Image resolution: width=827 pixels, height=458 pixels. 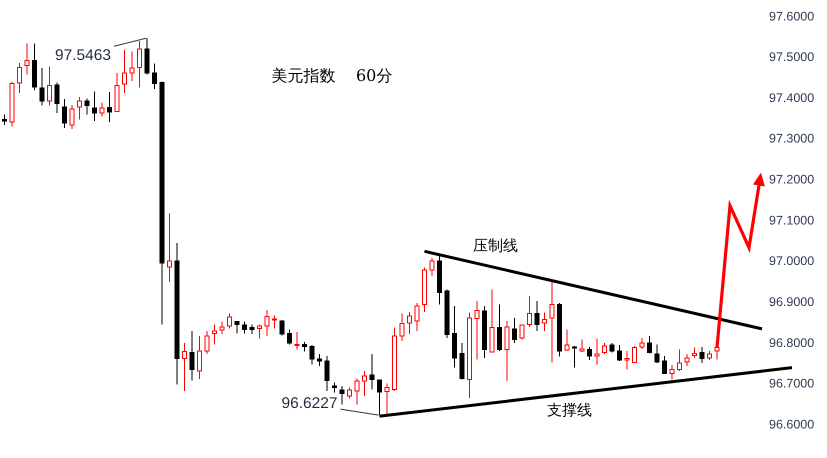 I want to click on y-tick-label: 97.1000, so click(x=791, y=220).